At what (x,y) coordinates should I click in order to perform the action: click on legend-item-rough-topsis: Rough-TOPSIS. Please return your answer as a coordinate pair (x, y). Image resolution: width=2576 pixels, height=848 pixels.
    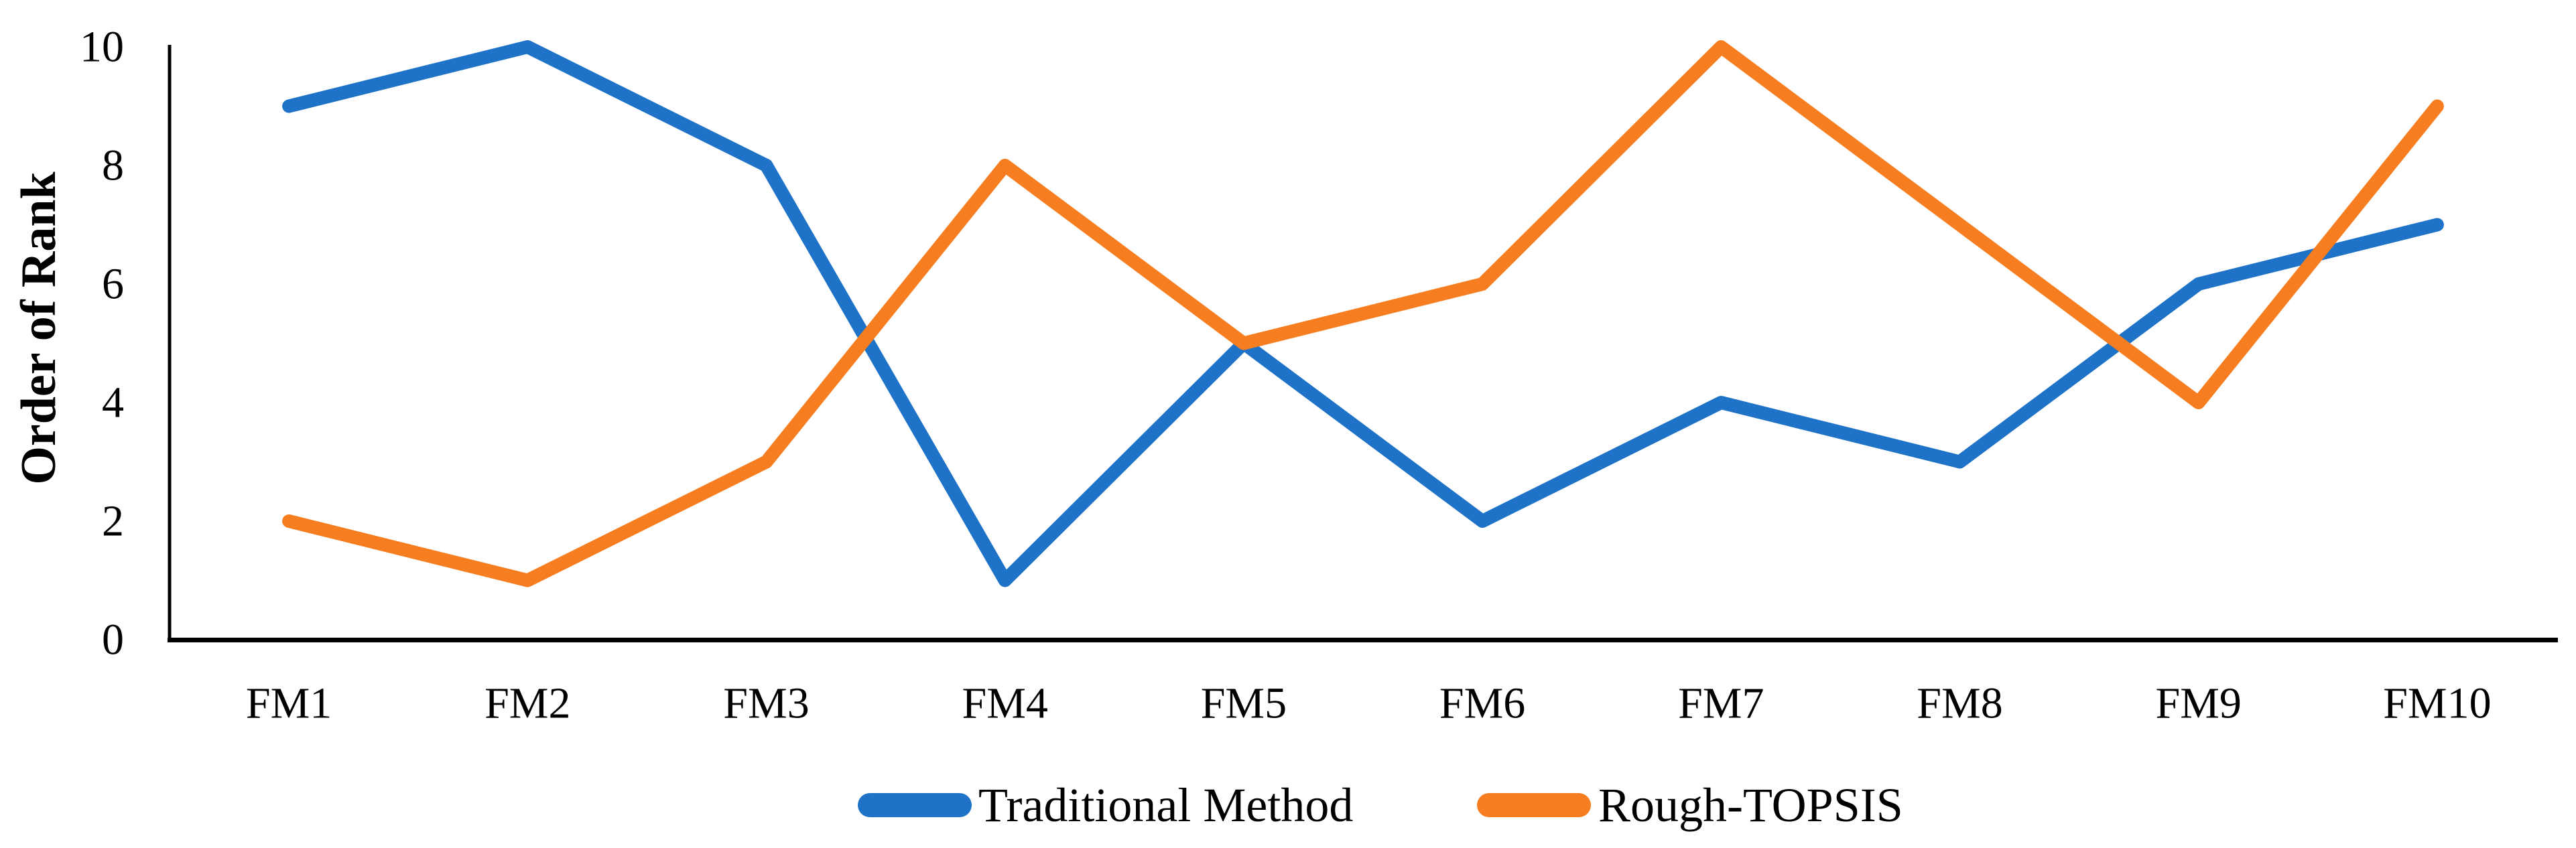
    Looking at the image, I should click on (1690, 805).